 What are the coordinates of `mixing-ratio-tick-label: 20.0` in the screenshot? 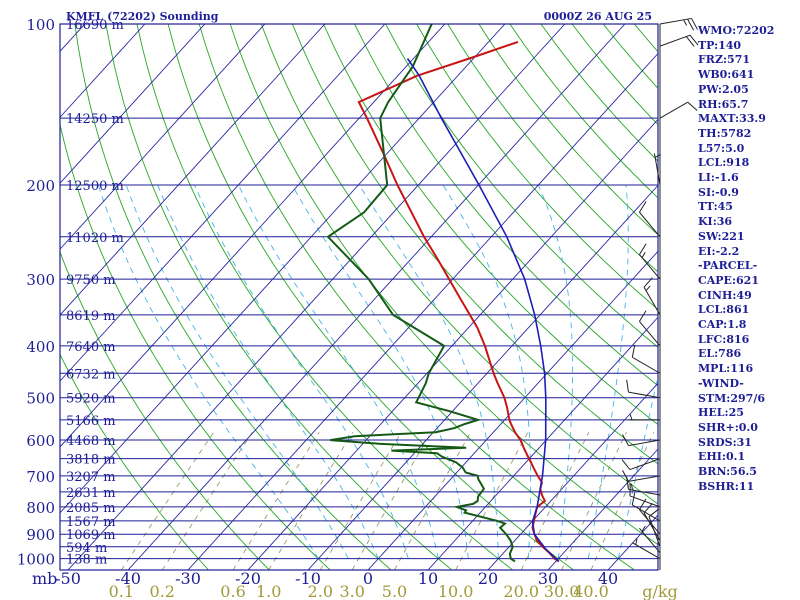 It's located at (521, 591).